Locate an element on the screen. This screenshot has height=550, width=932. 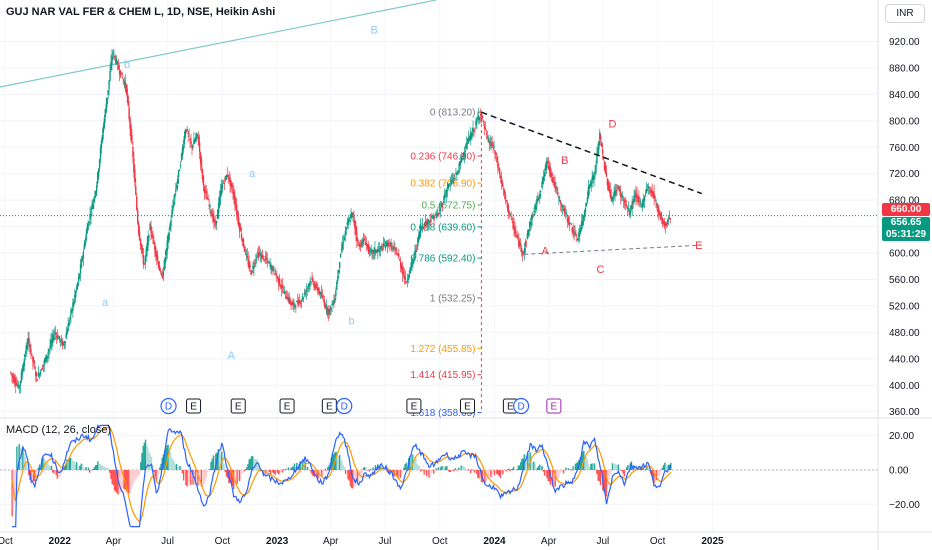
event-marker-label: E is located at coordinates (238, 407).